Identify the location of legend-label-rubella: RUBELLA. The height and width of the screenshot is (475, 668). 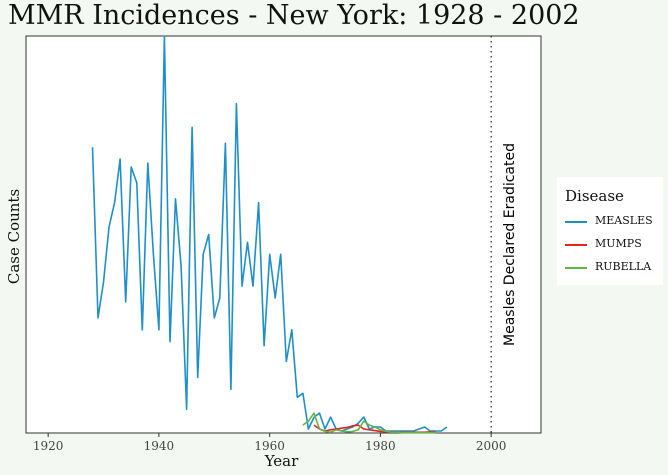
(623, 266).